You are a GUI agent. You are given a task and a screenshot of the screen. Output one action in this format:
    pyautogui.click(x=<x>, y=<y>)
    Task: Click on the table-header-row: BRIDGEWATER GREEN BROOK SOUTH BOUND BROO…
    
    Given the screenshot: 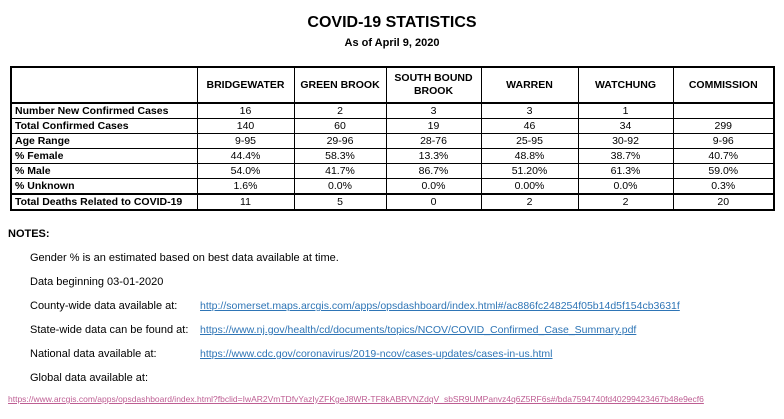 What is the action you would take?
    pyautogui.click(x=392, y=85)
    